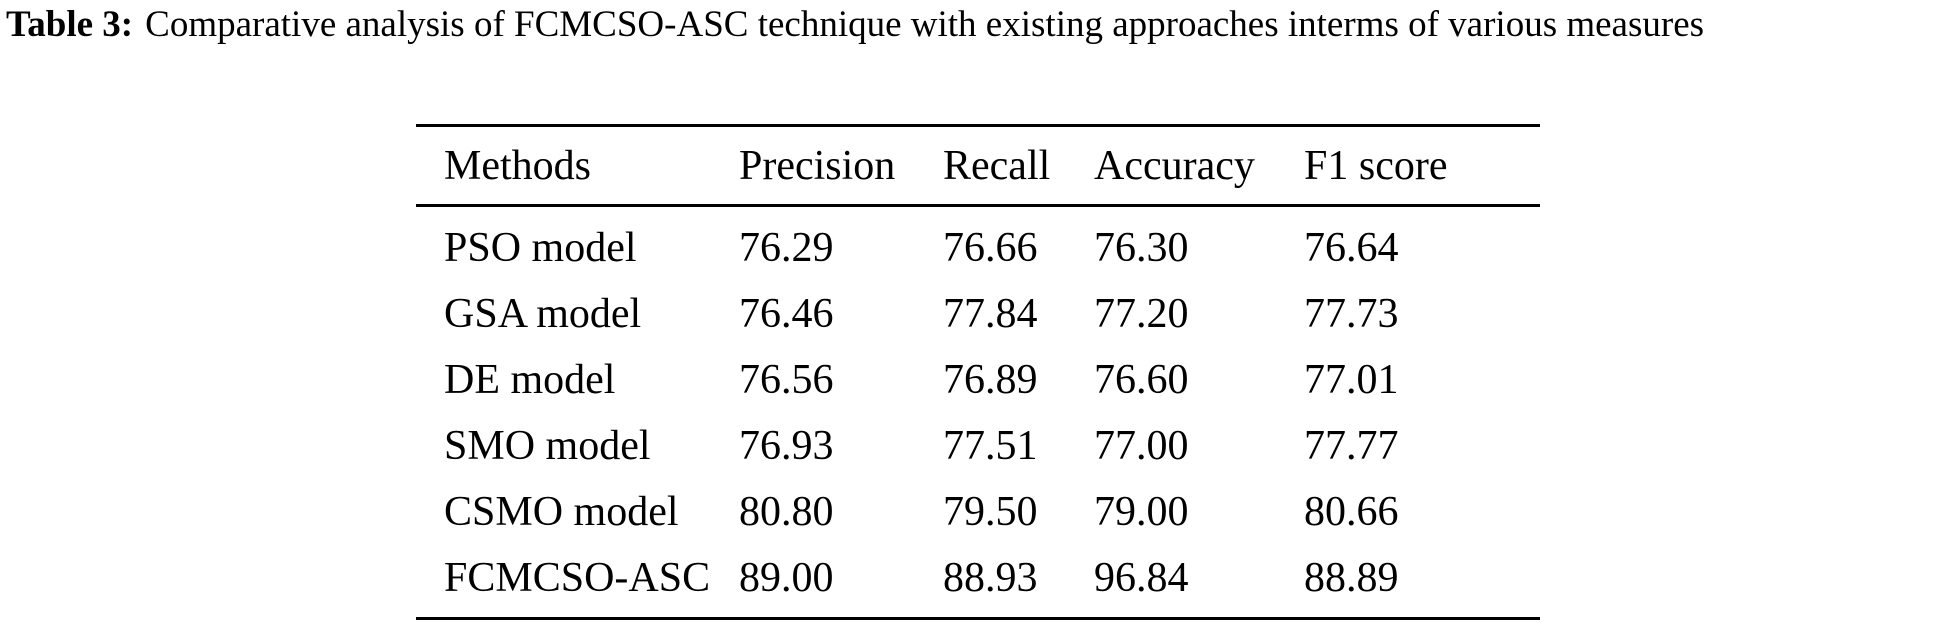 This screenshot has height=633, width=1950. Describe the element at coordinates (817, 165) in the screenshot. I see `header-precision: Precision` at that location.